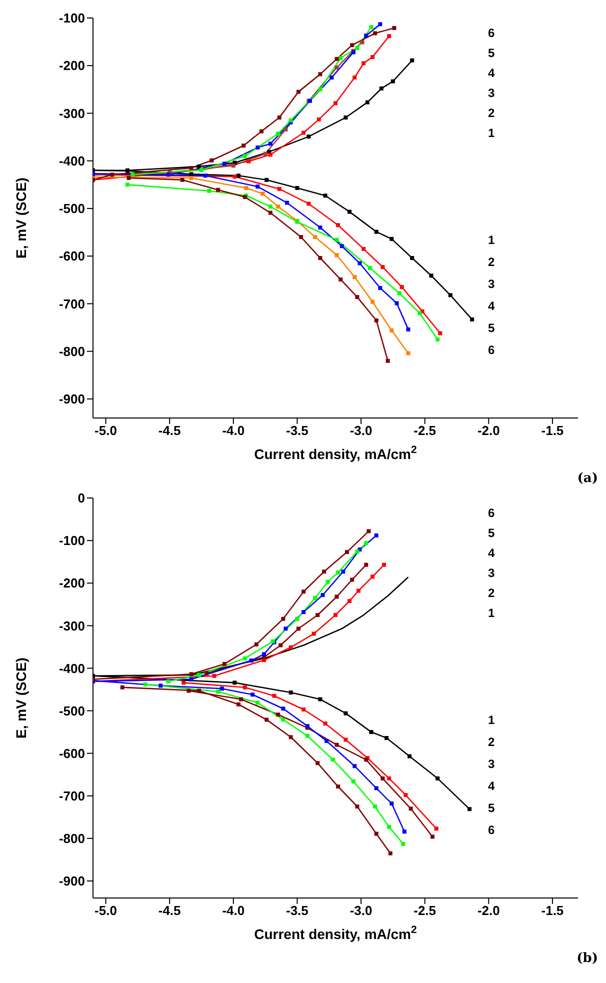 This screenshot has width=606, height=983. Describe the element at coordinates (81, 498) in the screenshot. I see `y-tick-label: 0` at that location.